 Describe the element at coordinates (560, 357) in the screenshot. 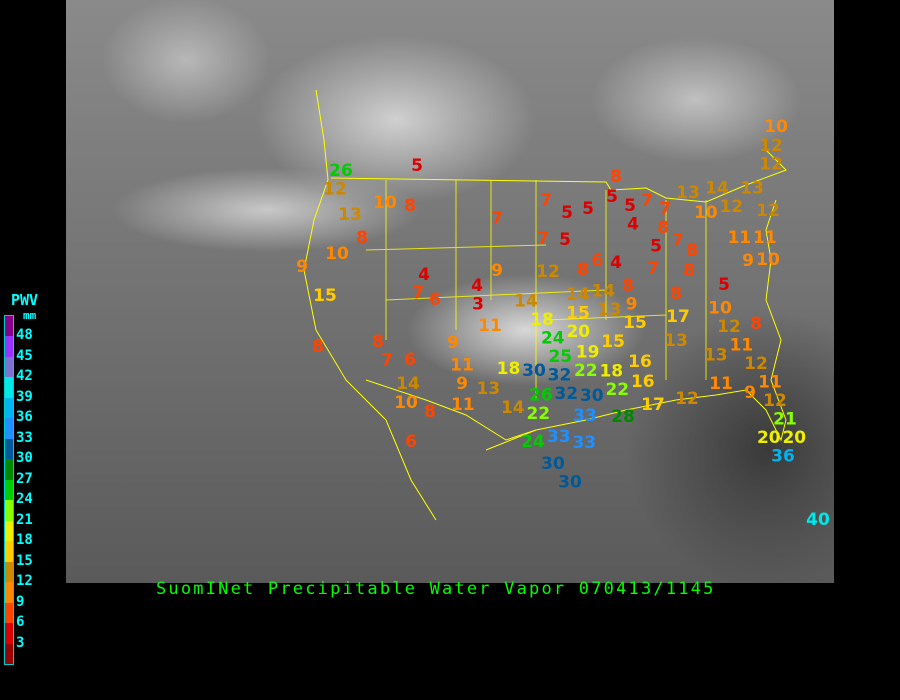

I see `station-pwv-value: 25` at that location.